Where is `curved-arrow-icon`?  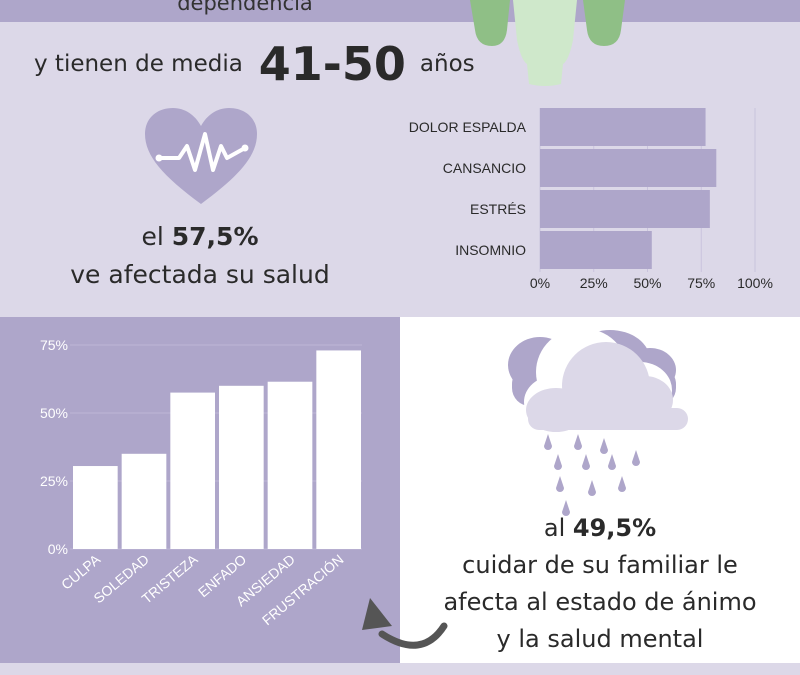 curved-arrow-icon is located at coordinates (405, 623).